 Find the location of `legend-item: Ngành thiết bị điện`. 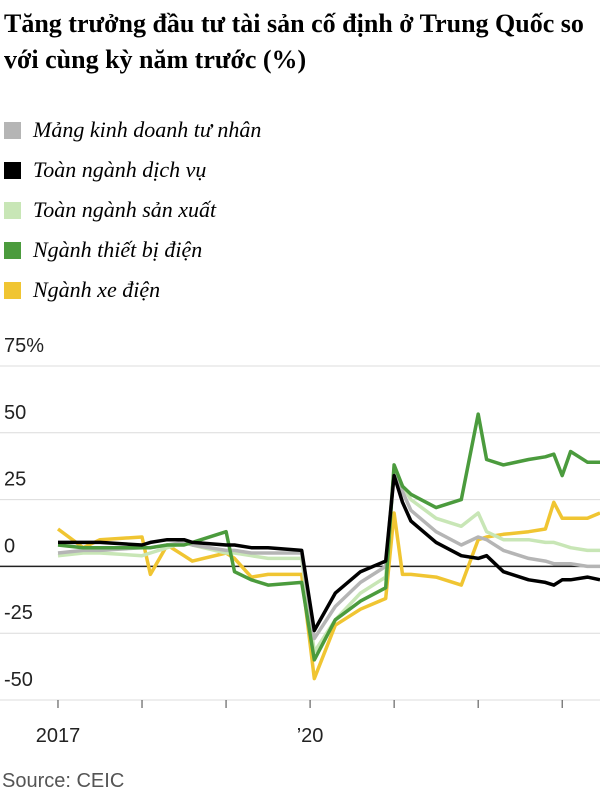

legend-item: Ngành thiết bị điện is located at coordinates (132, 250).